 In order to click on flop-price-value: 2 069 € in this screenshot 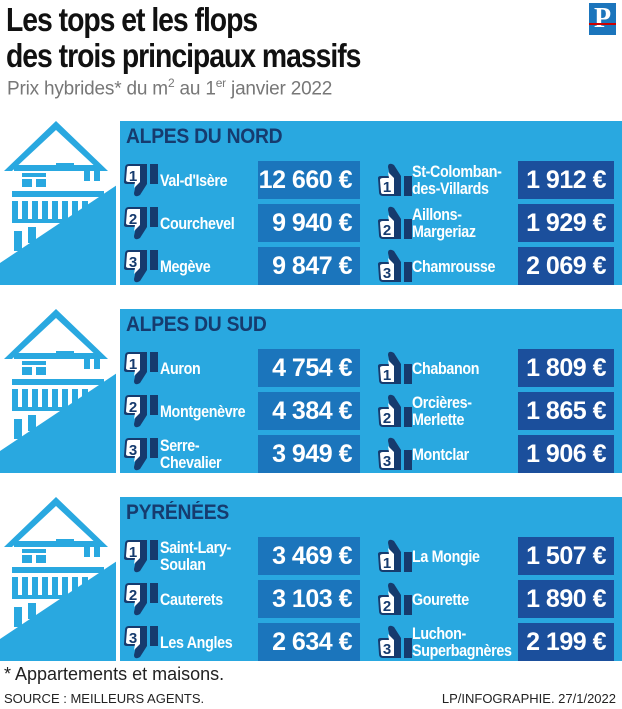, I will do `click(566, 266)`.